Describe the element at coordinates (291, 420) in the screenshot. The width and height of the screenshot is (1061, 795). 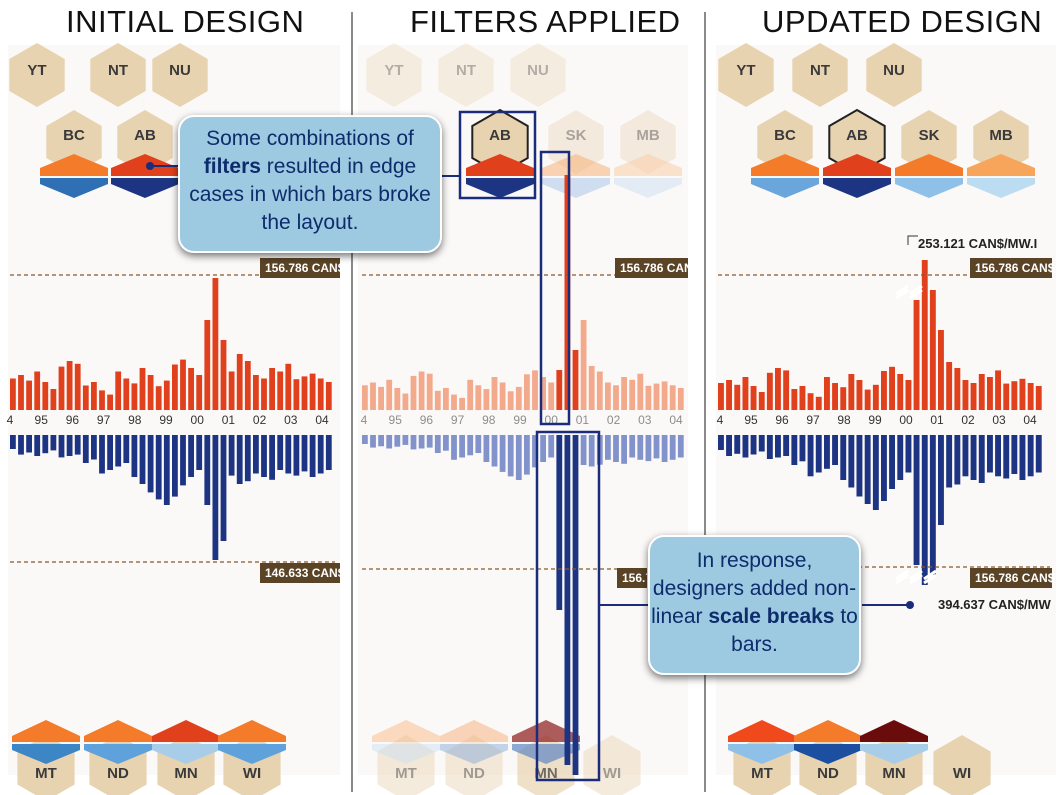
I see `initial-year-label: 03` at that location.